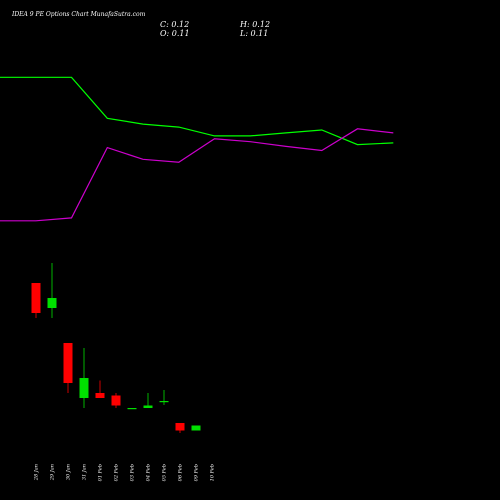  I want to click on candle-04-feb, so click(148, 400).